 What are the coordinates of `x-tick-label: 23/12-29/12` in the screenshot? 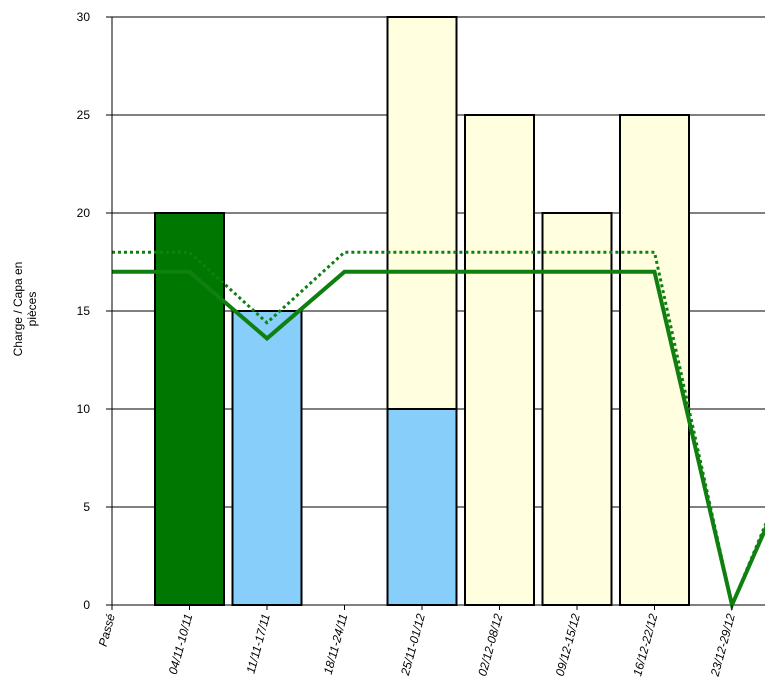 It's located at (723, 645).